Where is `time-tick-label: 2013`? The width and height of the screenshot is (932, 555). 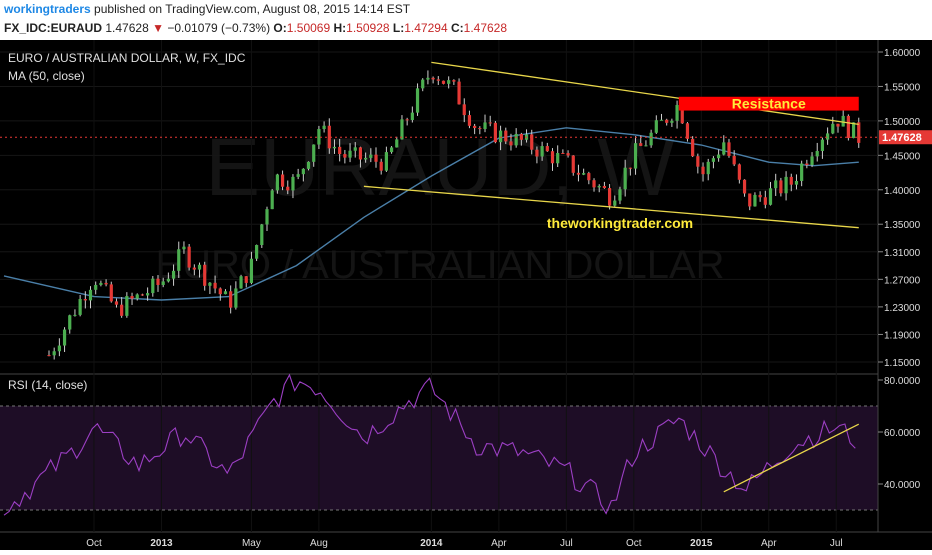 time-tick-label: 2013 is located at coordinates (161, 543).